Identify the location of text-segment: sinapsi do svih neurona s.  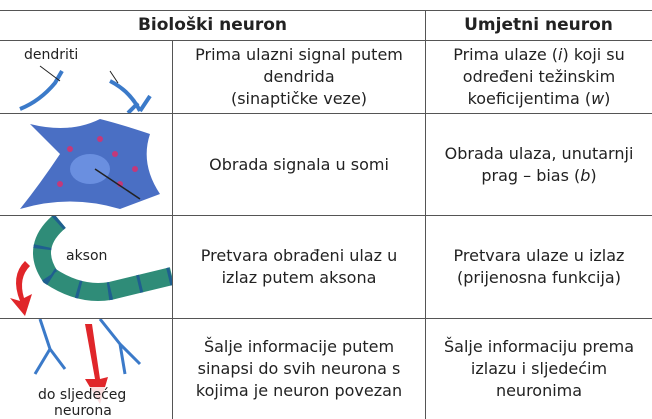
(299, 368).